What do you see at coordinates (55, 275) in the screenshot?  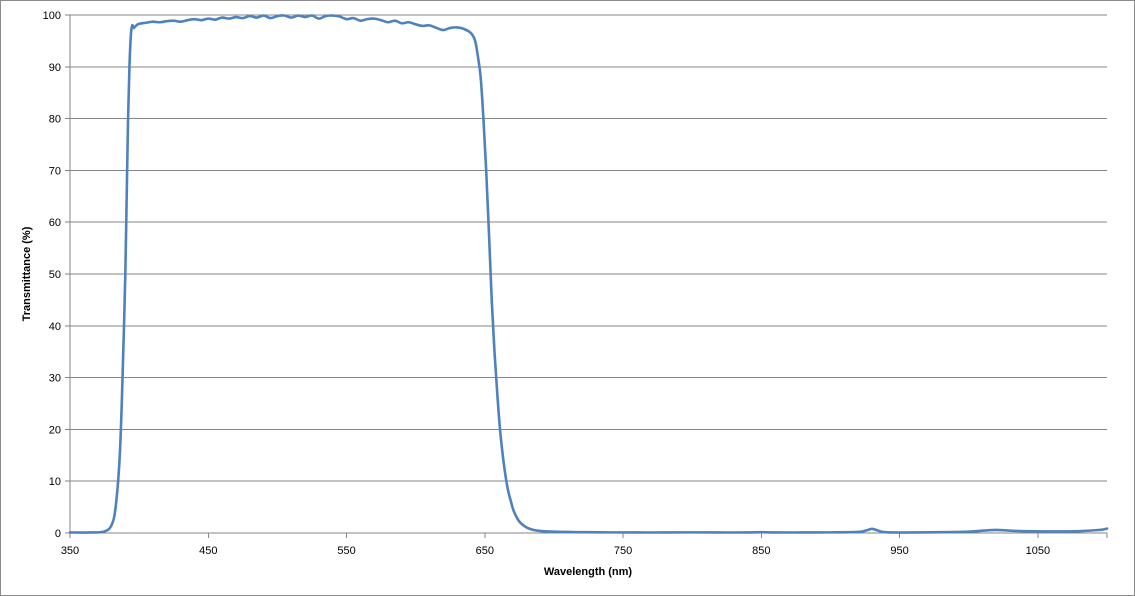 I see `y-tick-label: 50` at bounding box center [55, 275].